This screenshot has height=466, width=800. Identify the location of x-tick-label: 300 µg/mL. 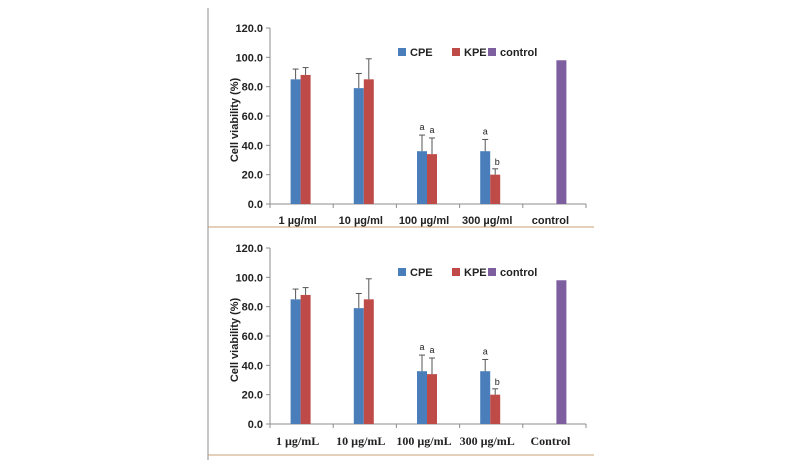
(487, 441).